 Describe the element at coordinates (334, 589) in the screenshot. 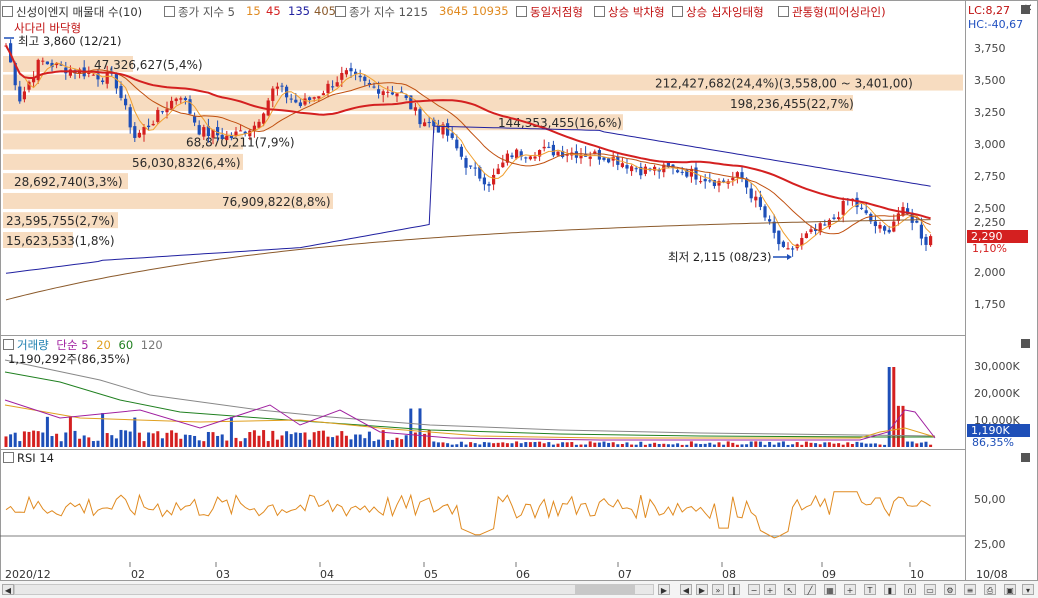

I see `horizontal-scrollbar` at that location.